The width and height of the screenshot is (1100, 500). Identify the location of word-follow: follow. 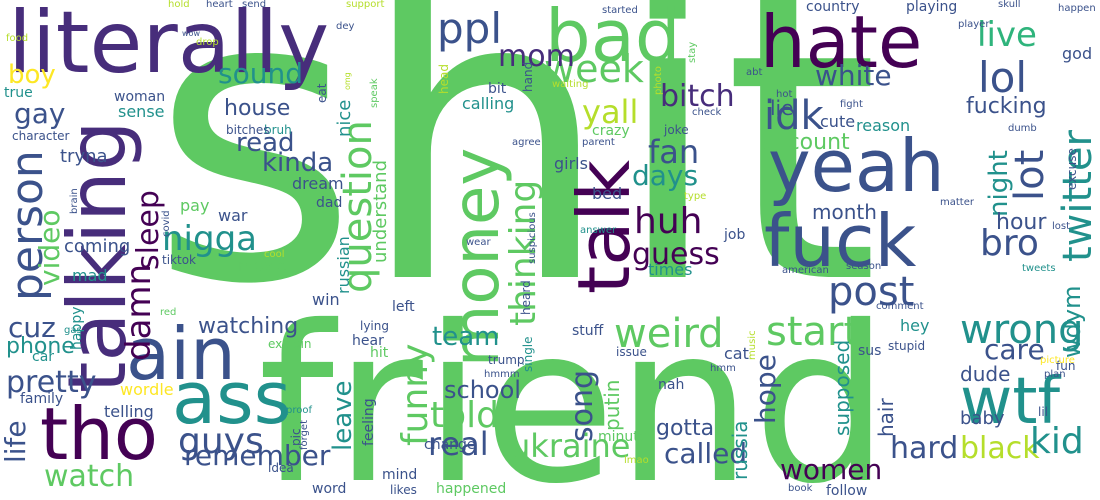
(847, 491).